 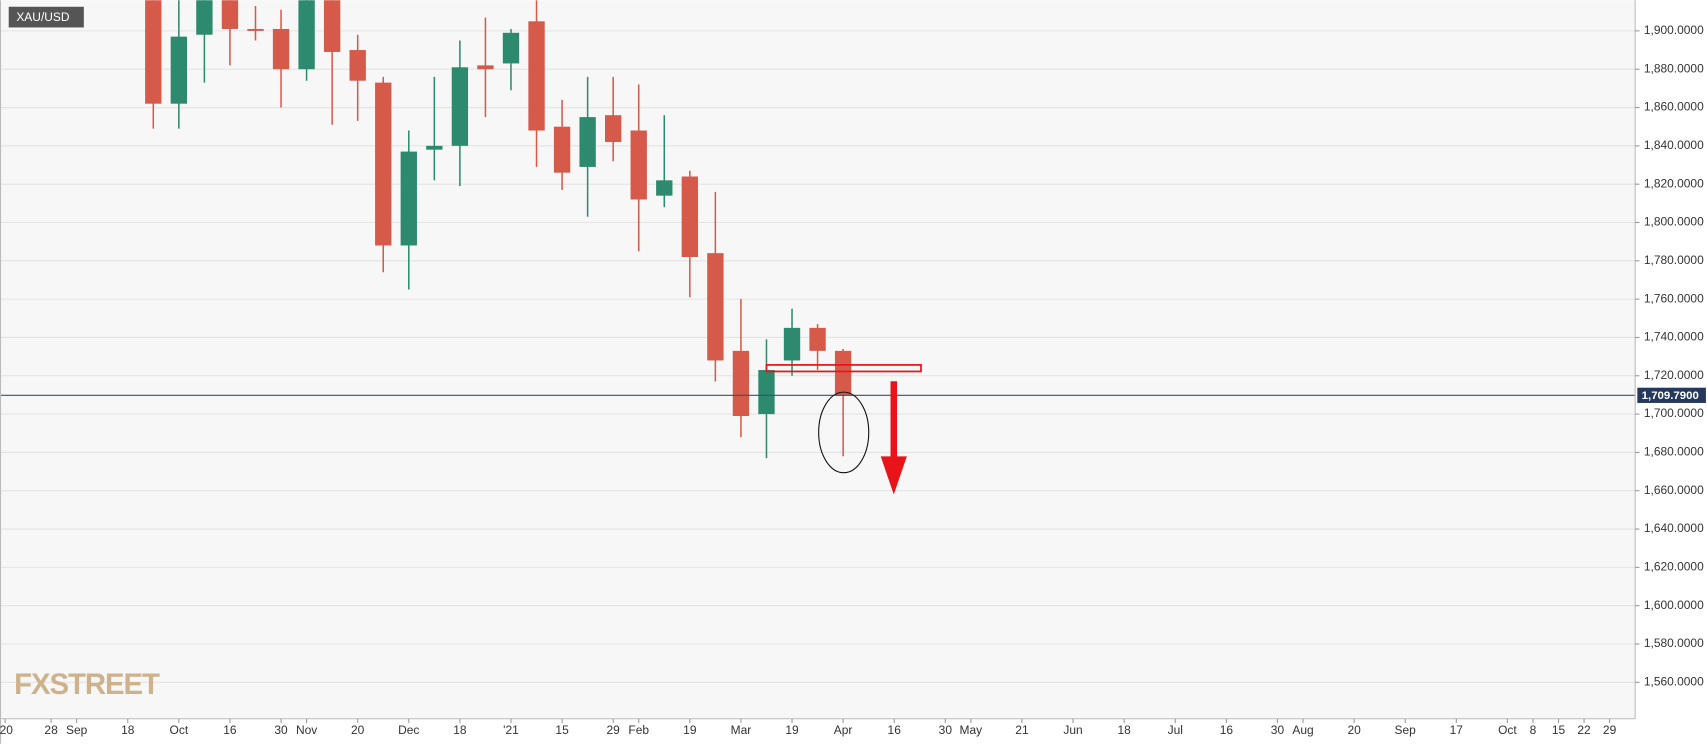 What do you see at coordinates (638, 730) in the screenshot?
I see `x-tick-label: Feb` at bounding box center [638, 730].